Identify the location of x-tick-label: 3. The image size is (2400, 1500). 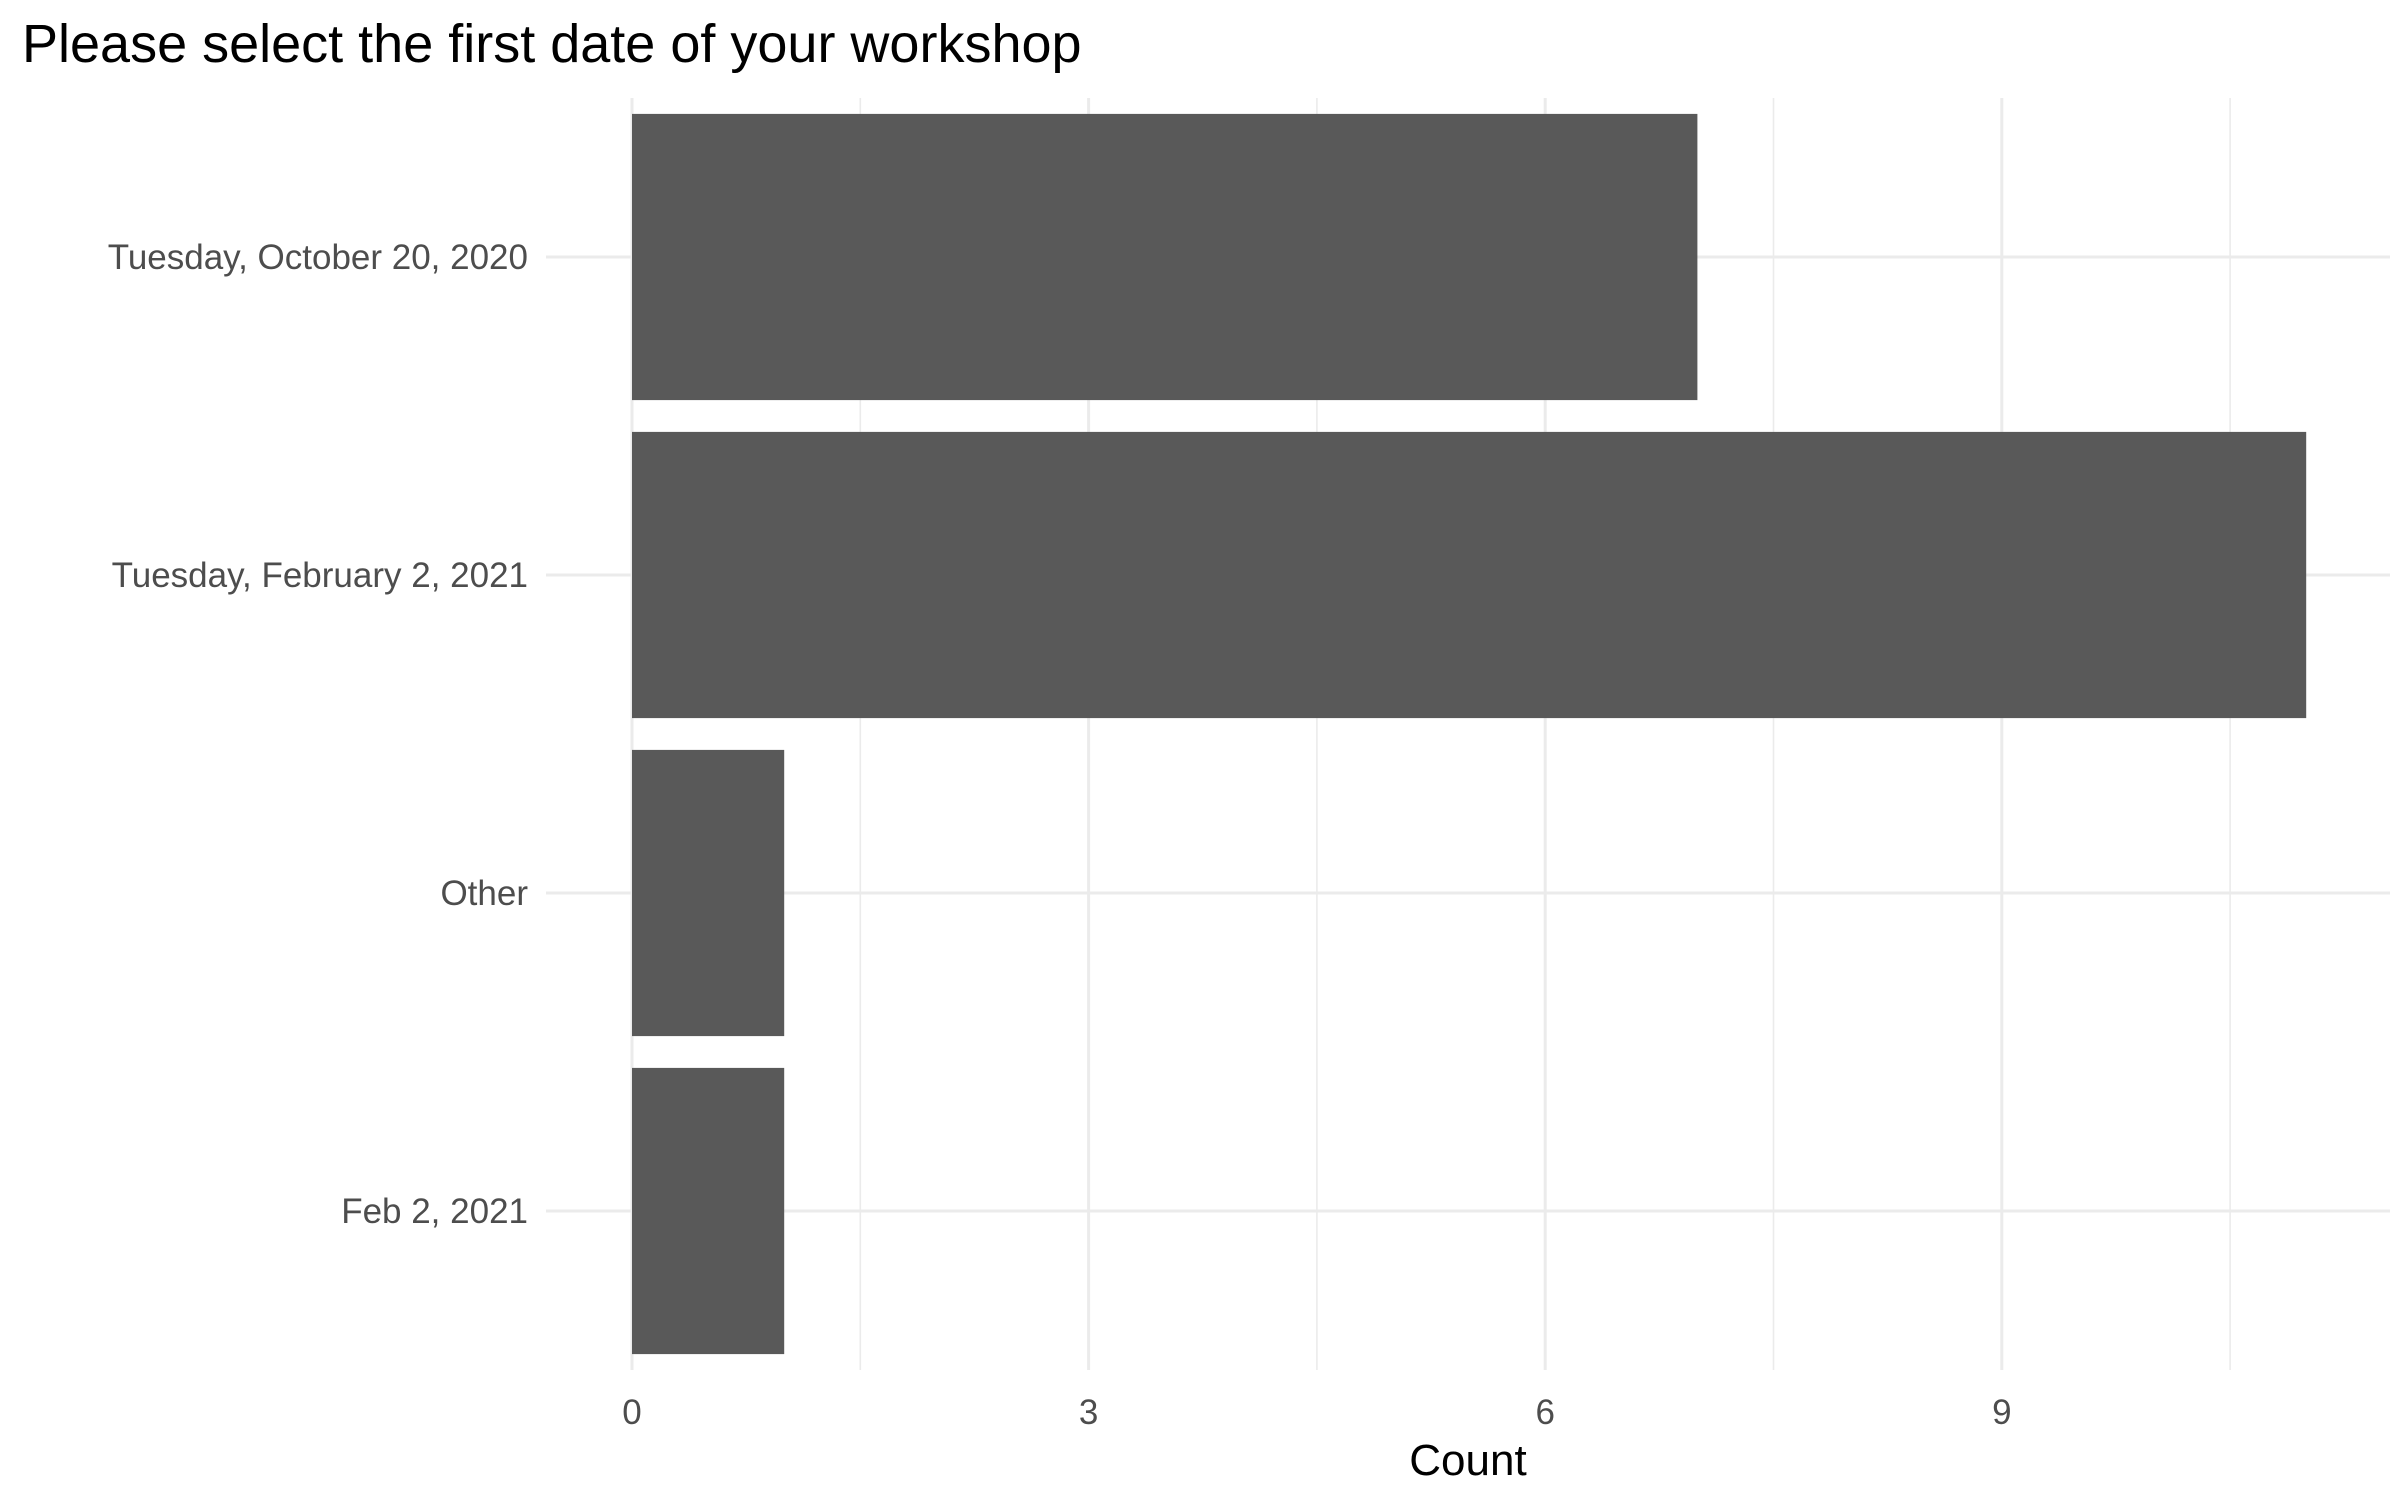
(1088, 1412).